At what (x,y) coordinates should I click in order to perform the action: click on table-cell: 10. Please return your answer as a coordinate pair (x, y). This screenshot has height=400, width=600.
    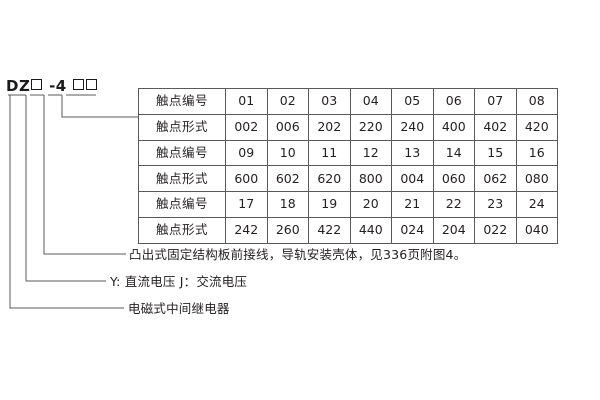
    Looking at the image, I should click on (287, 153).